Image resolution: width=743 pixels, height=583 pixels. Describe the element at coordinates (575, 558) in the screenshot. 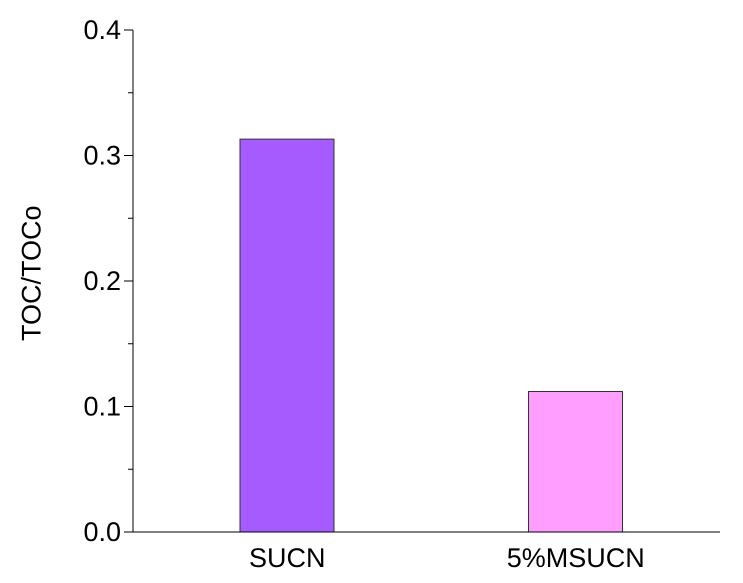

I see `x-tick-label: 5%MSUCN` at that location.